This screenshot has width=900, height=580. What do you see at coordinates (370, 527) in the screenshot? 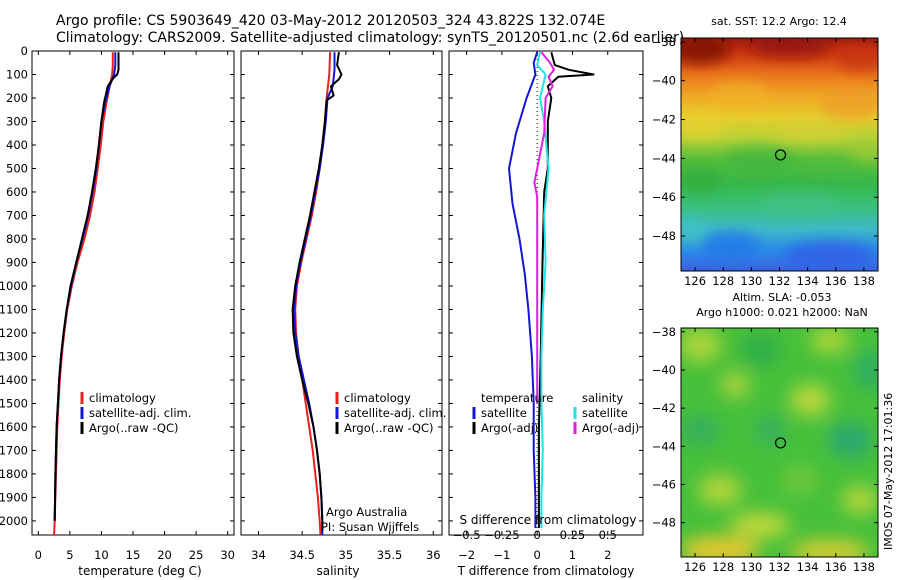
I see `annotation-pi-name: PI: Susan Wijffels` at bounding box center [370, 527].